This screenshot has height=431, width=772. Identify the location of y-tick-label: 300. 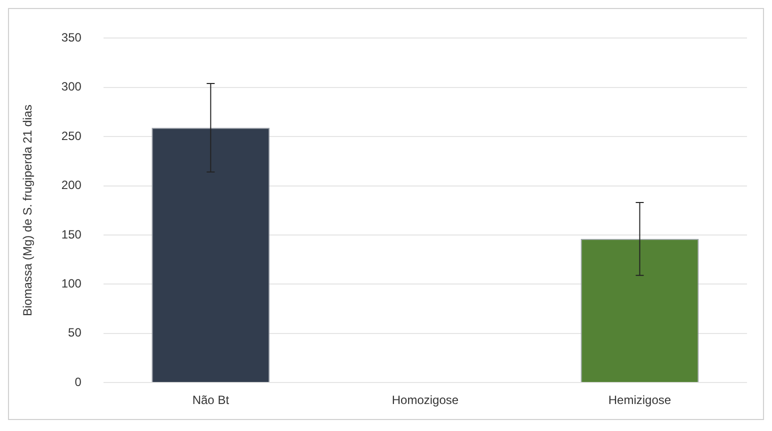
(71, 87).